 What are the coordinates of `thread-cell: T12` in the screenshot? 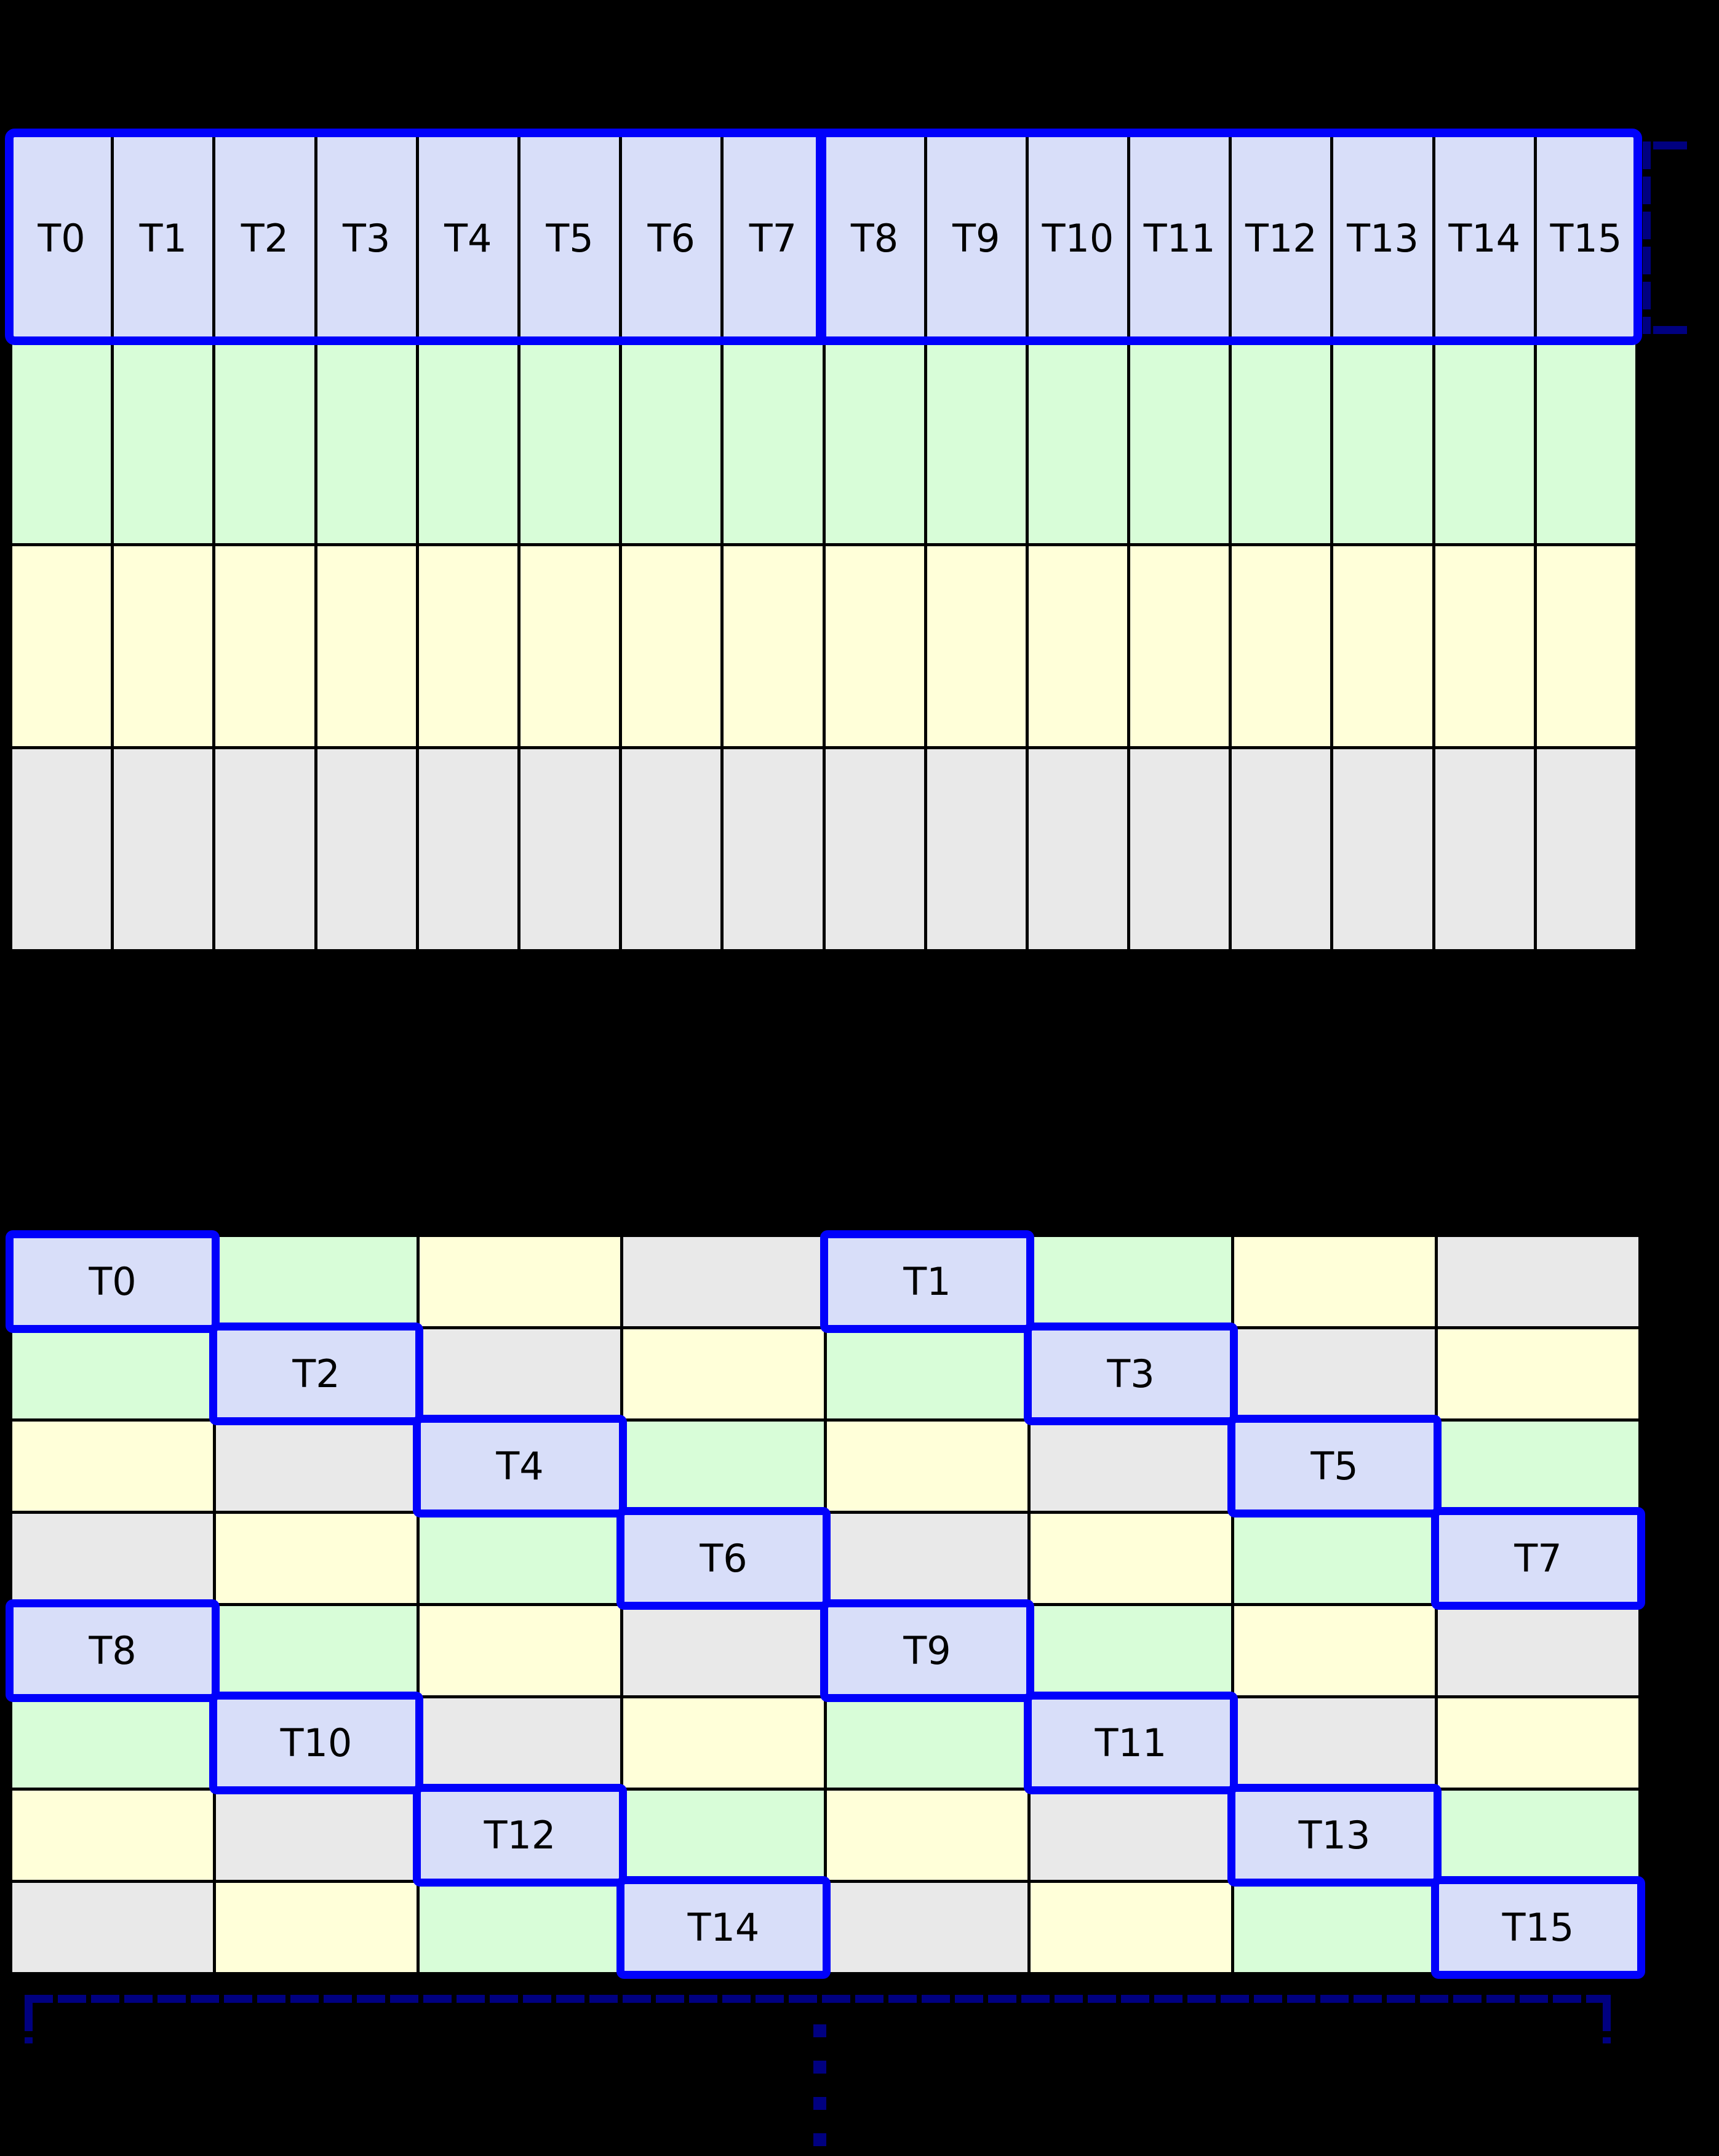 It's located at (520, 1835).